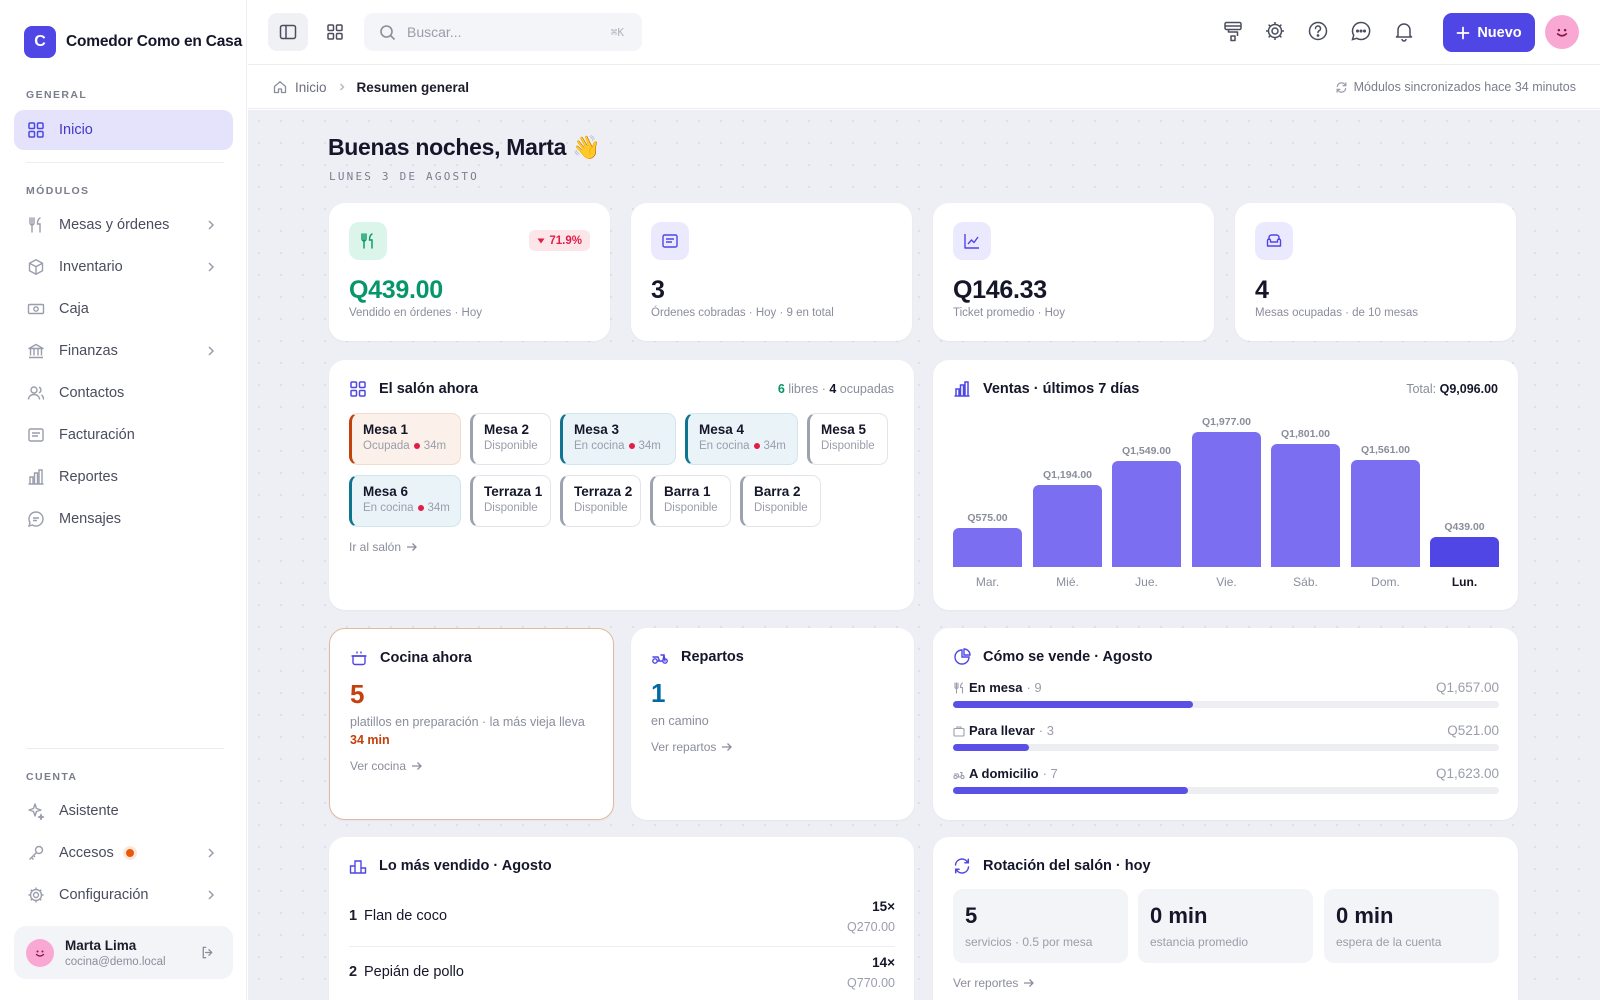 This screenshot has height=1000, width=1600. Describe the element at coordinates (1226, 687) in the screenshot. I see `channel-label: En mesa · 9` at that location.